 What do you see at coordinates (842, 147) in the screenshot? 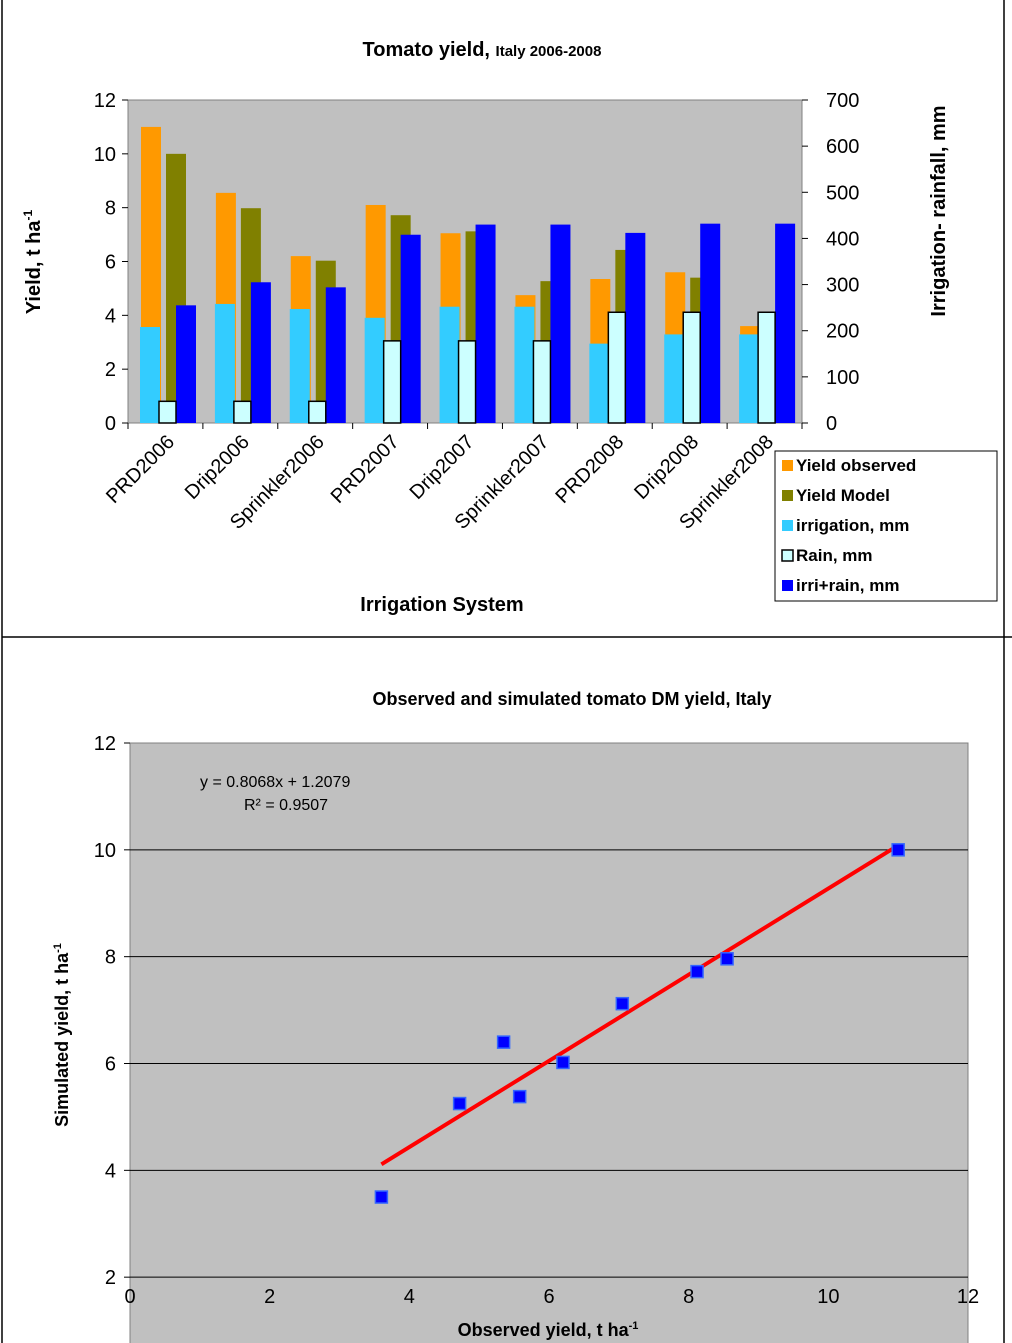
I see `y-tick-label-right: 600` at bounding box center [842, 147].